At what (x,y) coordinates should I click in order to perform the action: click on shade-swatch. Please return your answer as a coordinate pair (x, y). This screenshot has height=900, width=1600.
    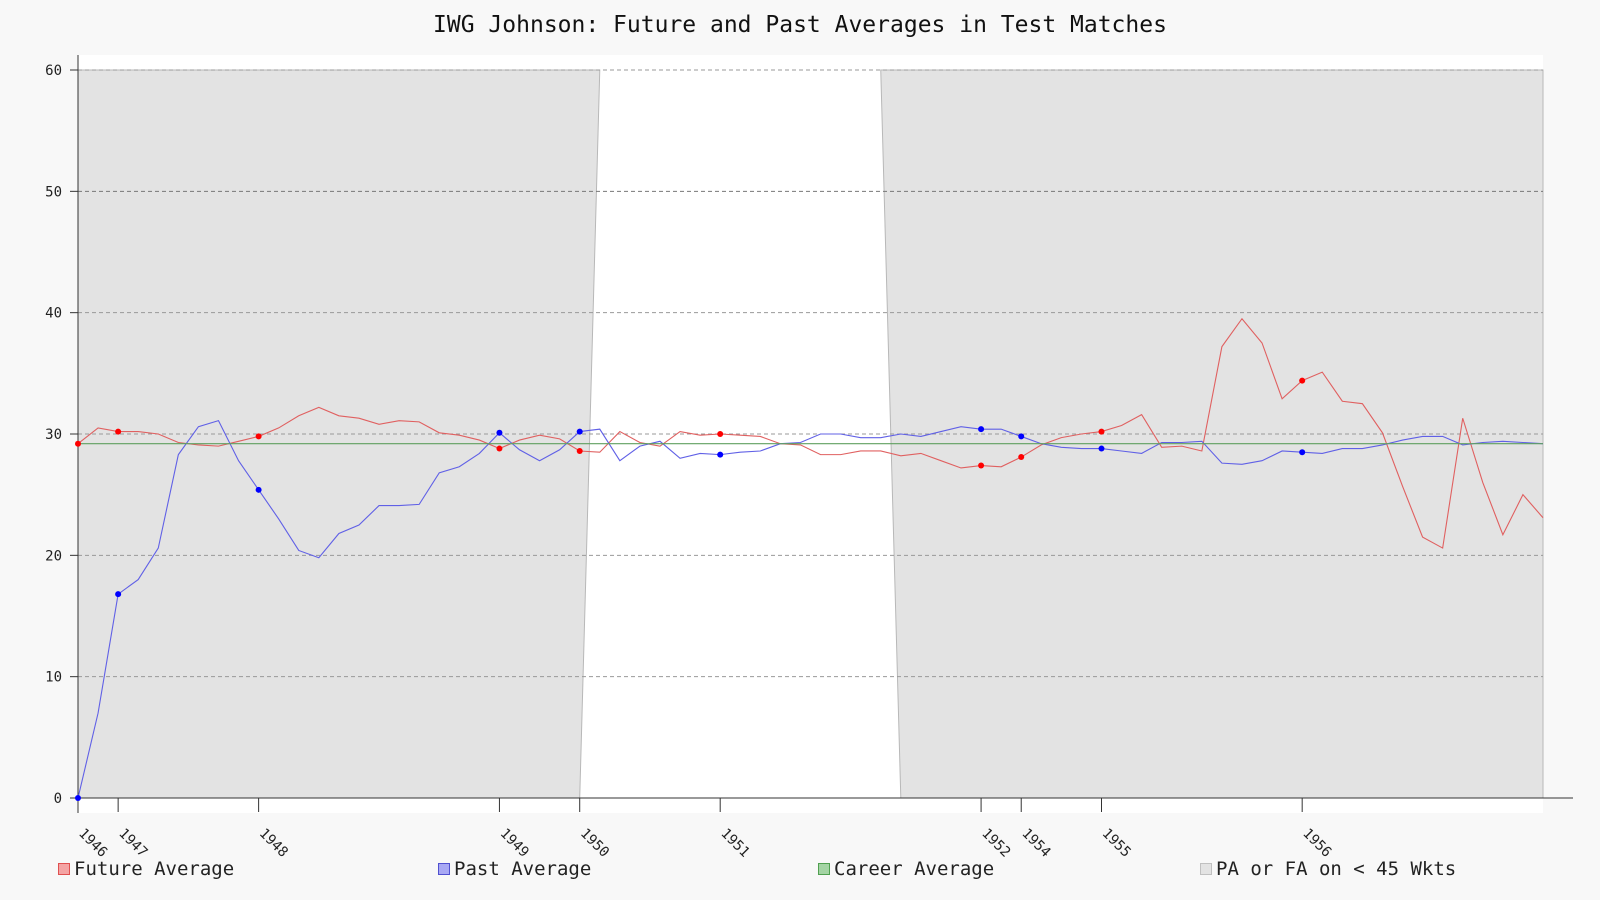
    Looking at the image, I should click on (1206, 869).